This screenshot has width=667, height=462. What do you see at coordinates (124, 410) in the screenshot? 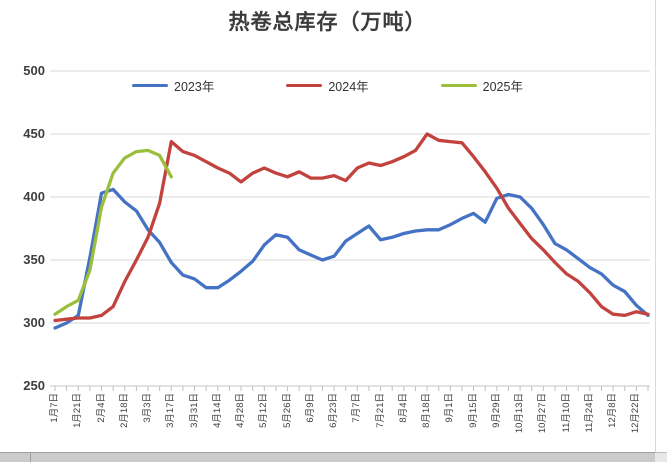
I see `x-axis-label: 2月18日` at bounding box center [124, 410].